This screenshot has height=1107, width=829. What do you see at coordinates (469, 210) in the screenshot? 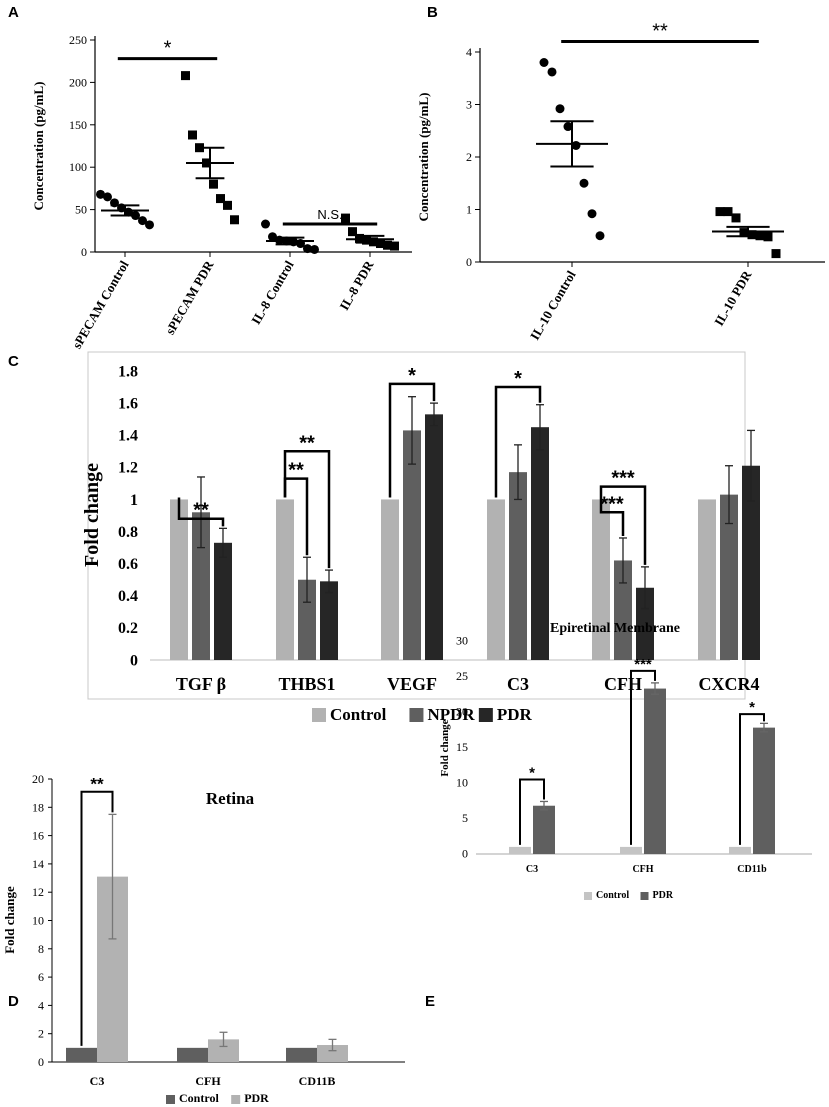
I see `y-tick-label: 1` at bounding box center [469, 210].